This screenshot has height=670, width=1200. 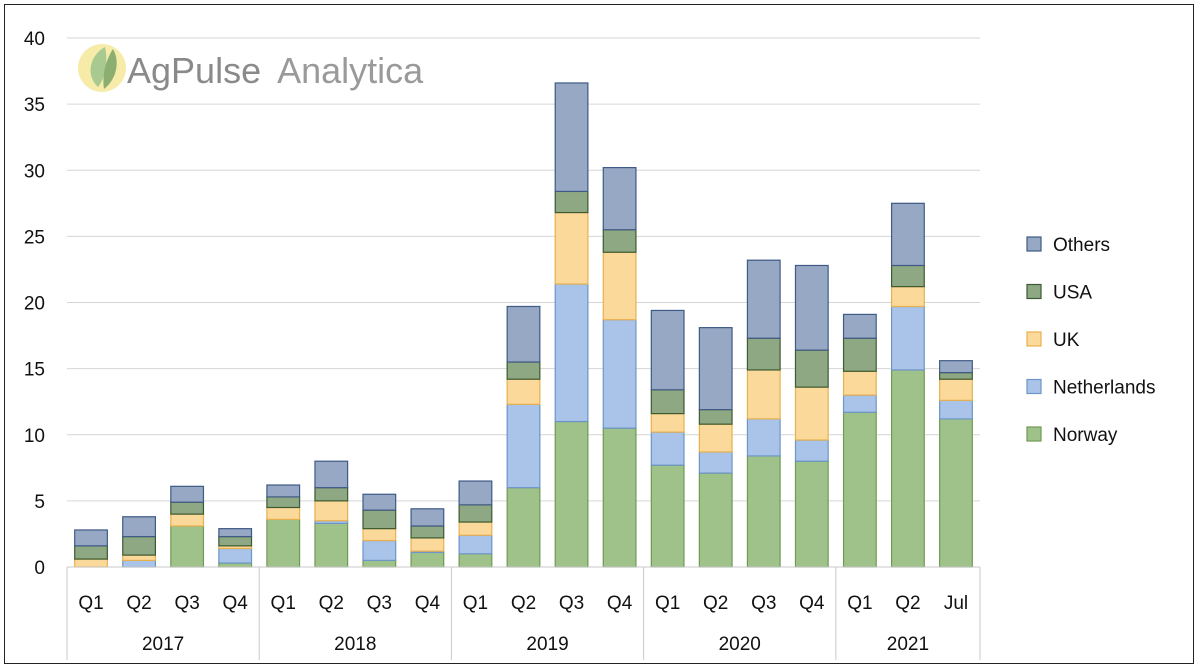 I want to click on legend-swatch-others, so click(x=1034, y=244).